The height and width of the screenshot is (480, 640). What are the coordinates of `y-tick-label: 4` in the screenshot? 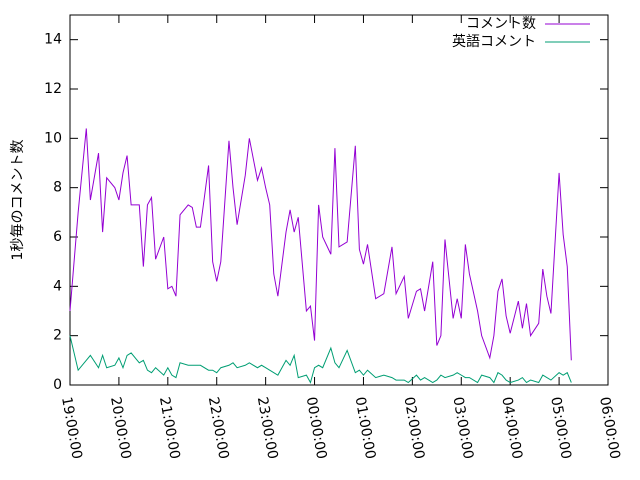 It's located at (57, 286).